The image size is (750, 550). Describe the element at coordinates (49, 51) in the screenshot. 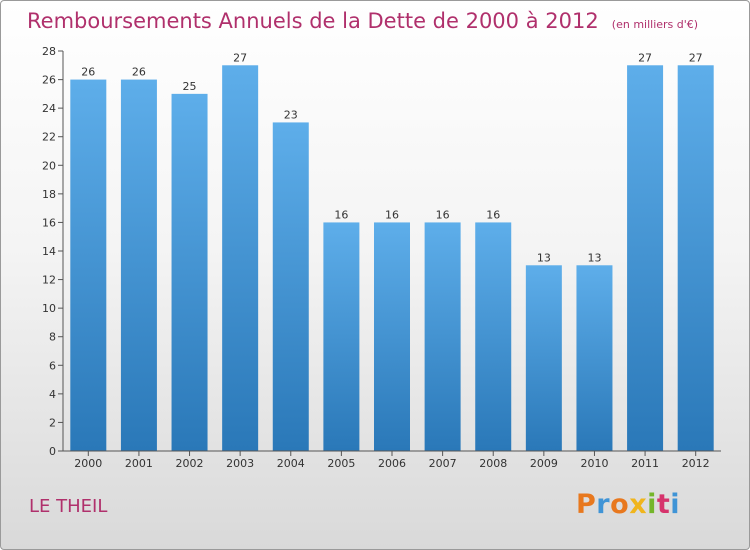

I see `y-tick-label: 28` at that location.